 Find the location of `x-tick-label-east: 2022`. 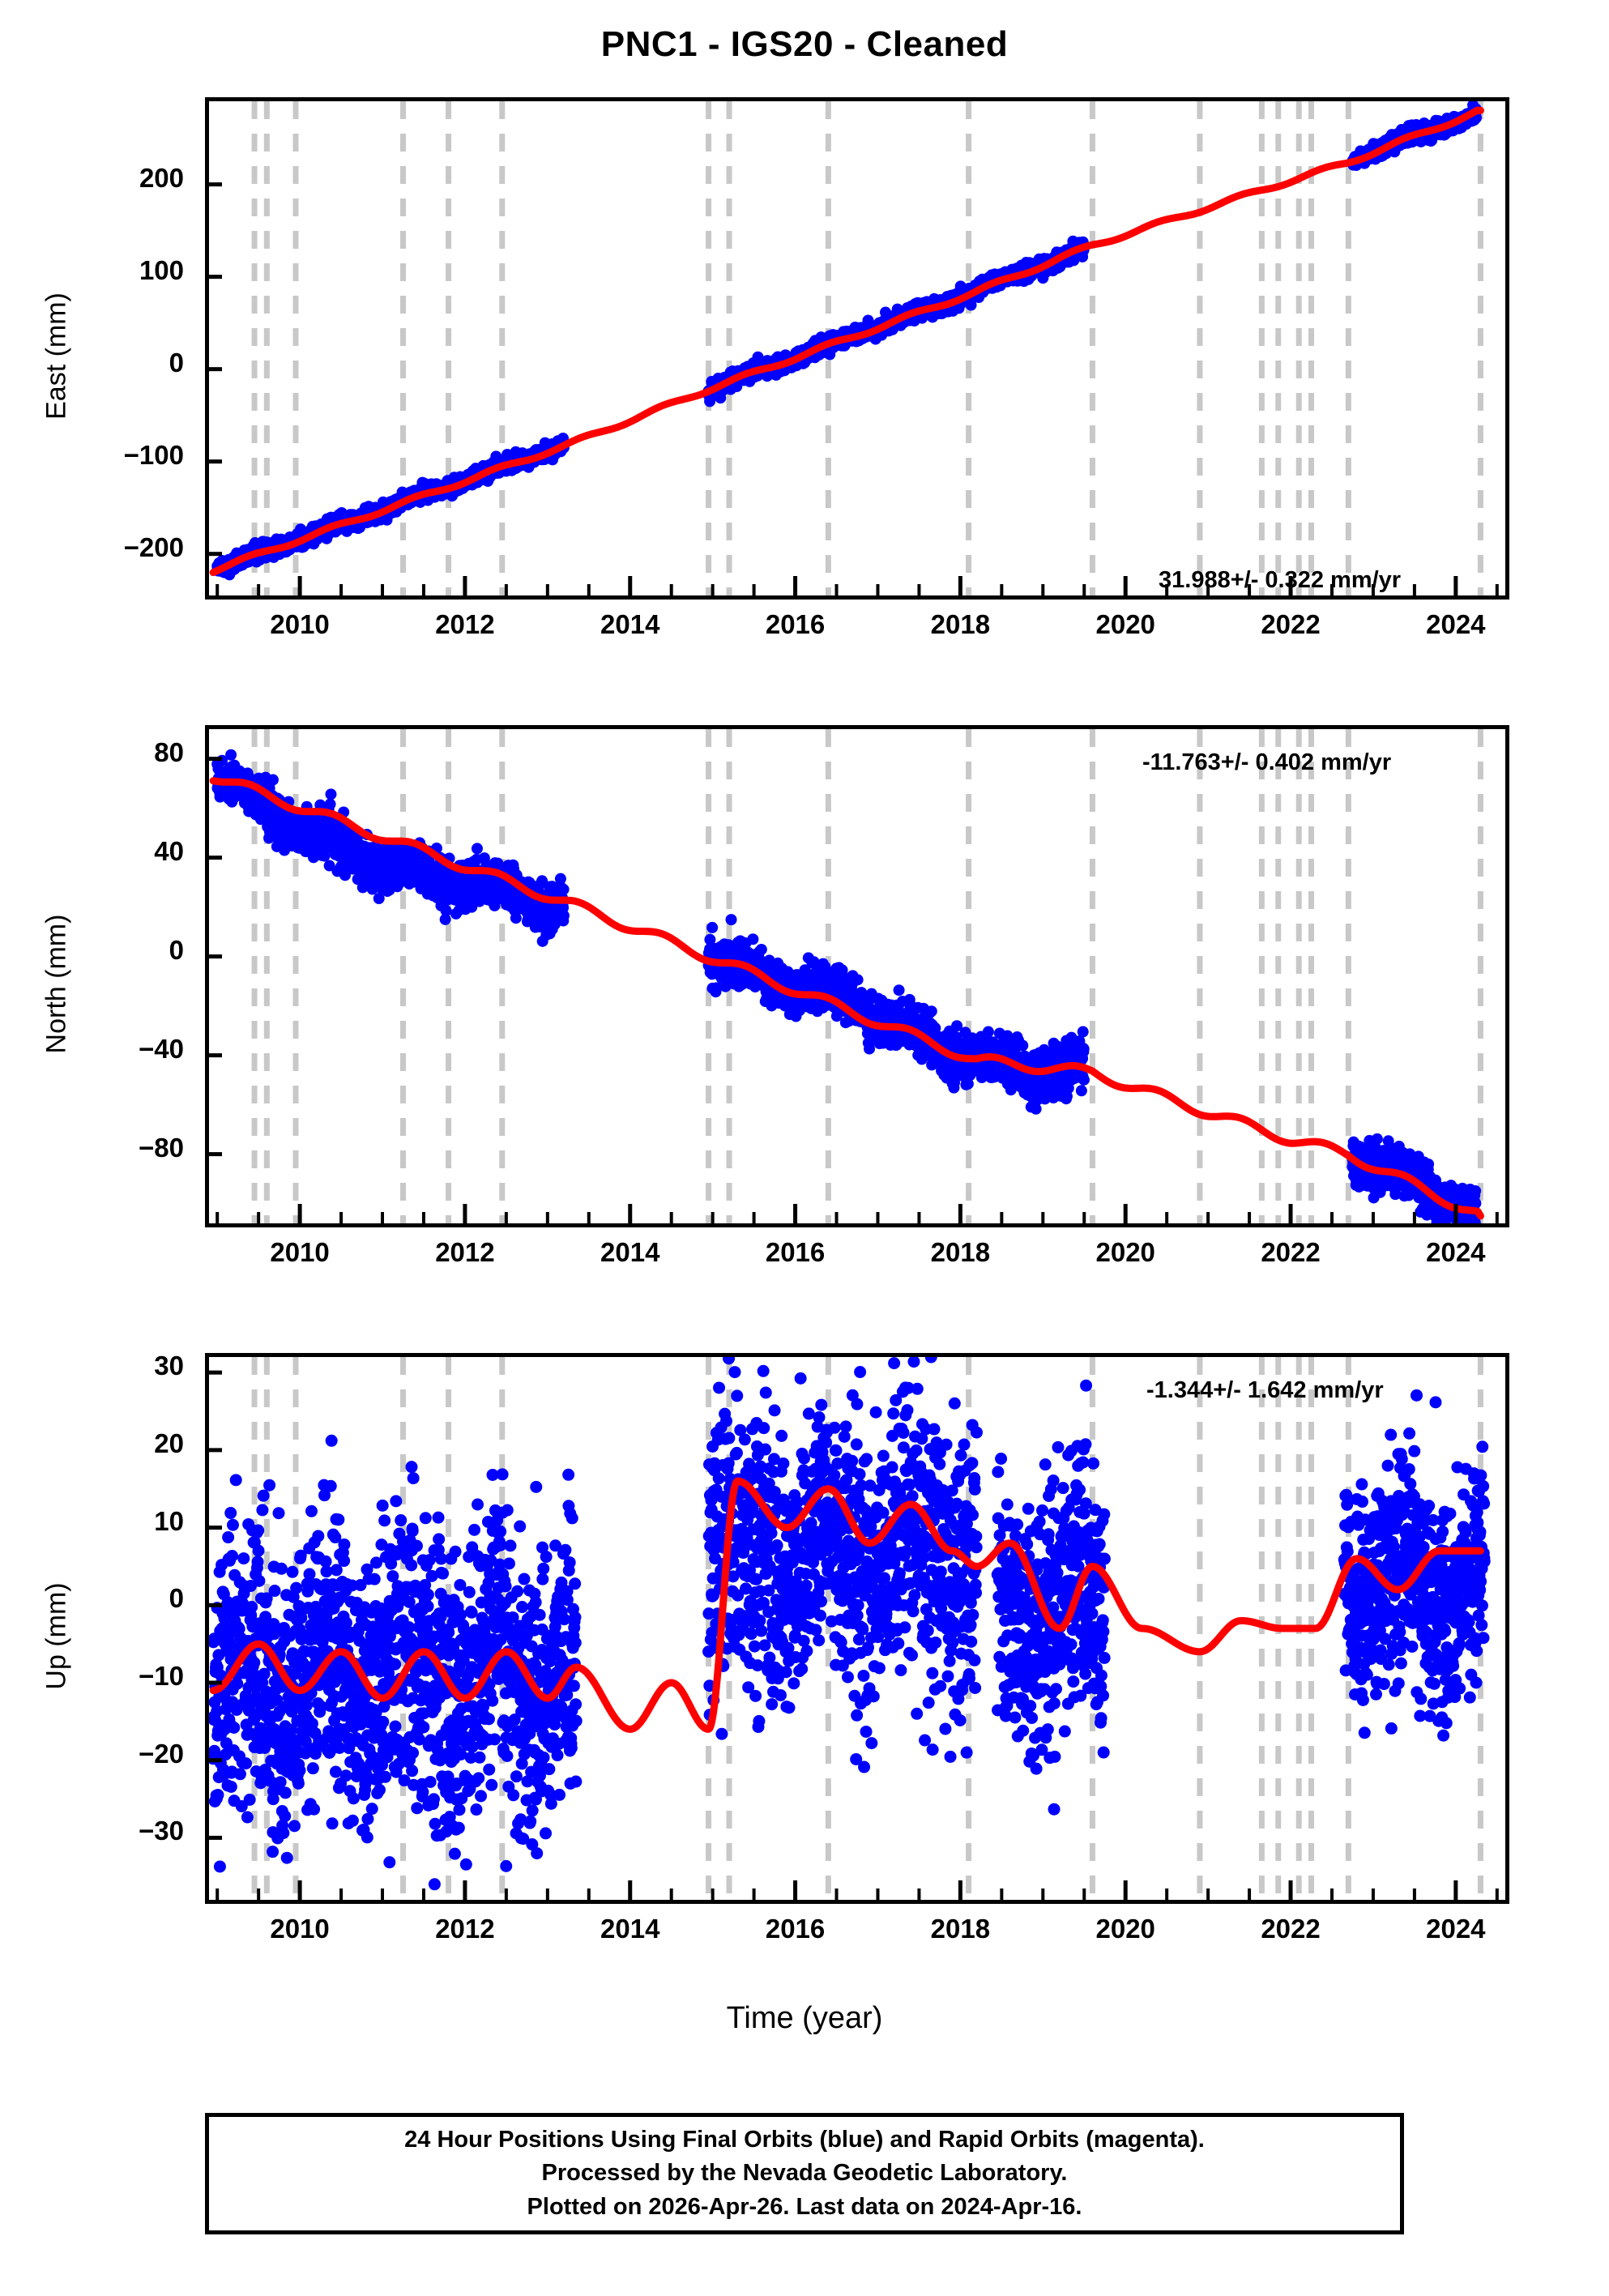

x-tick-label-east: 2022 is located at coordinates (1291, 624).